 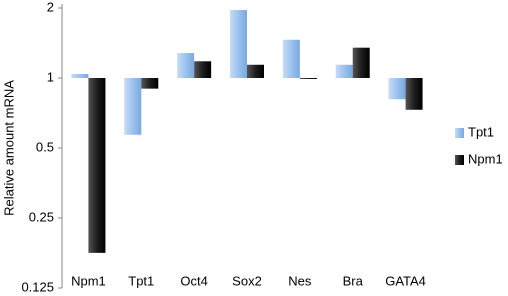 What do you see at coordinates (193, 280) in the screenshot?
I see `x-tick-label: Oct4` at bounding box center [193, 280].